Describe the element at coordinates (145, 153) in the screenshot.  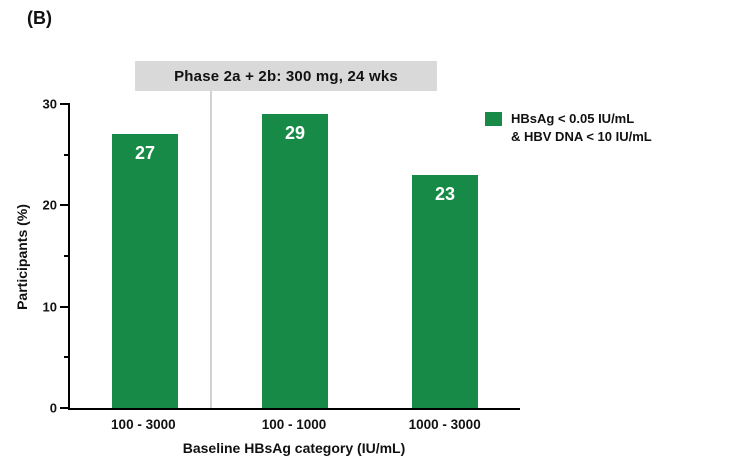
I see `bar-value-label: 27` at that location.